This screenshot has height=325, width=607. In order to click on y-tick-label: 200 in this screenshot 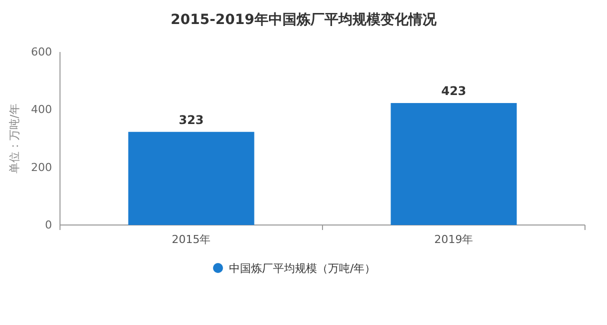, I will do `click(41, 167)`.